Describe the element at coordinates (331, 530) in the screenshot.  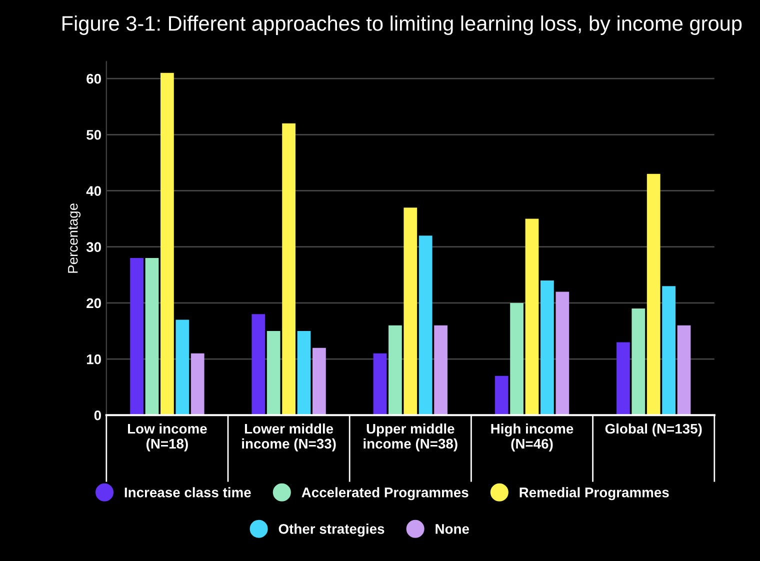
I see `legend-label: Other strategies` at that location.